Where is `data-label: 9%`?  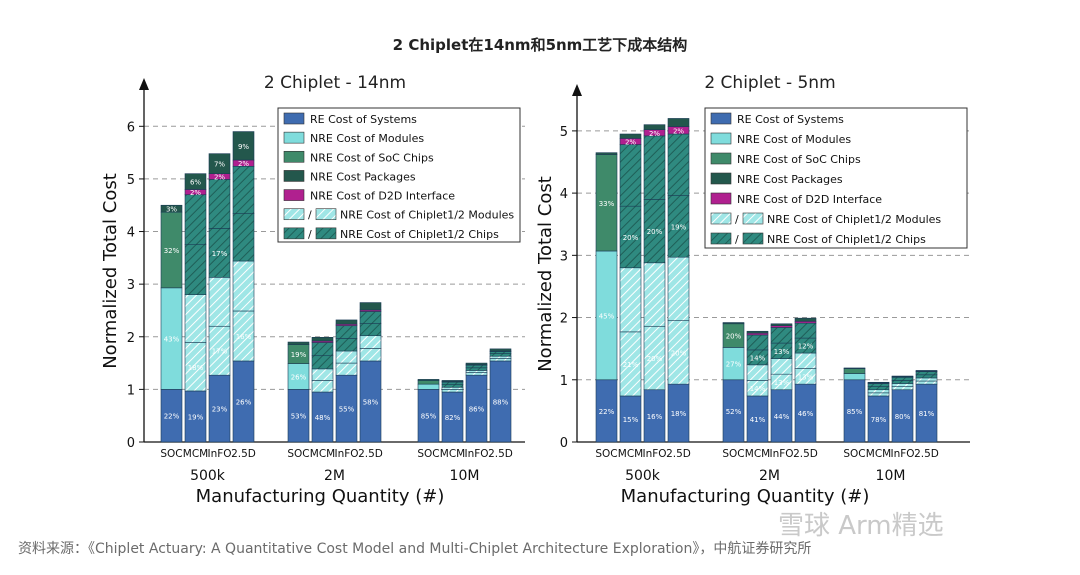
data-label: 9% is located at coordinates (243, 147).